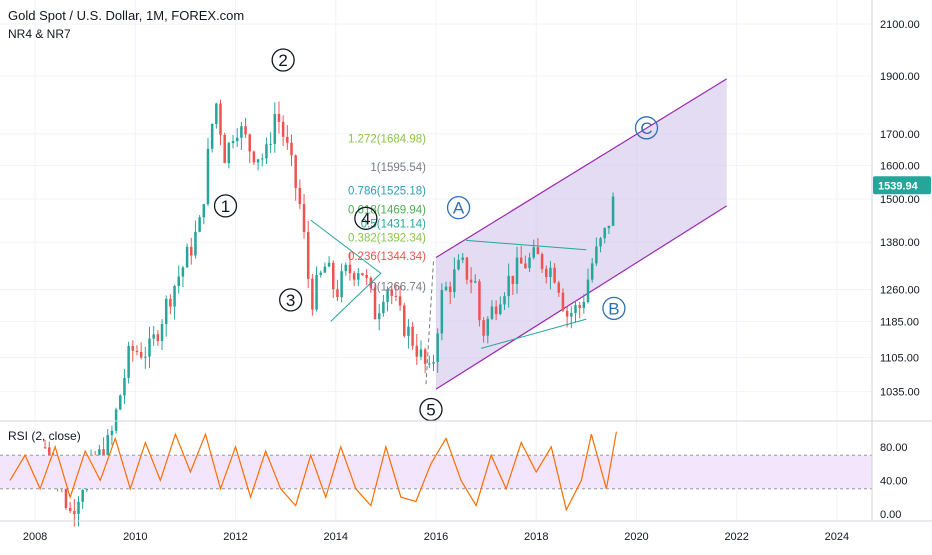 The width and height of the screenshot is (932, 555). What do you see at coordinates (581, 297) in the screenshot?
I see `channel-lower-line` at bounding box center [581, 297].